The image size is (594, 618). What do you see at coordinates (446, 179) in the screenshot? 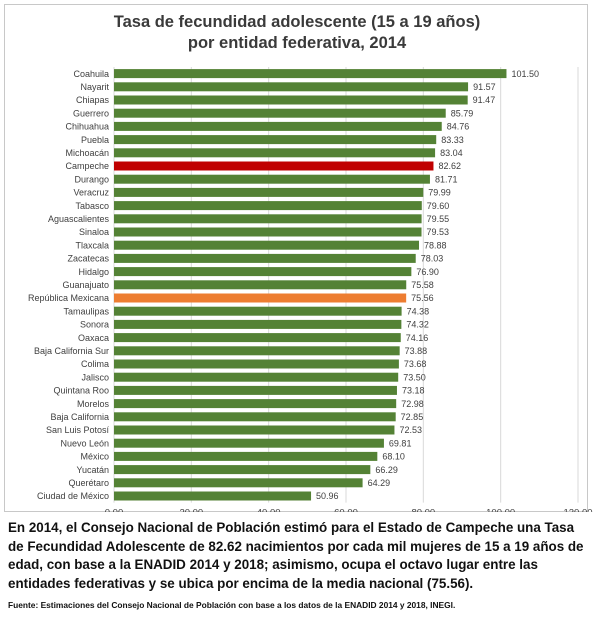
I see `data-label: 81.71` at bounding box center [446, 179].